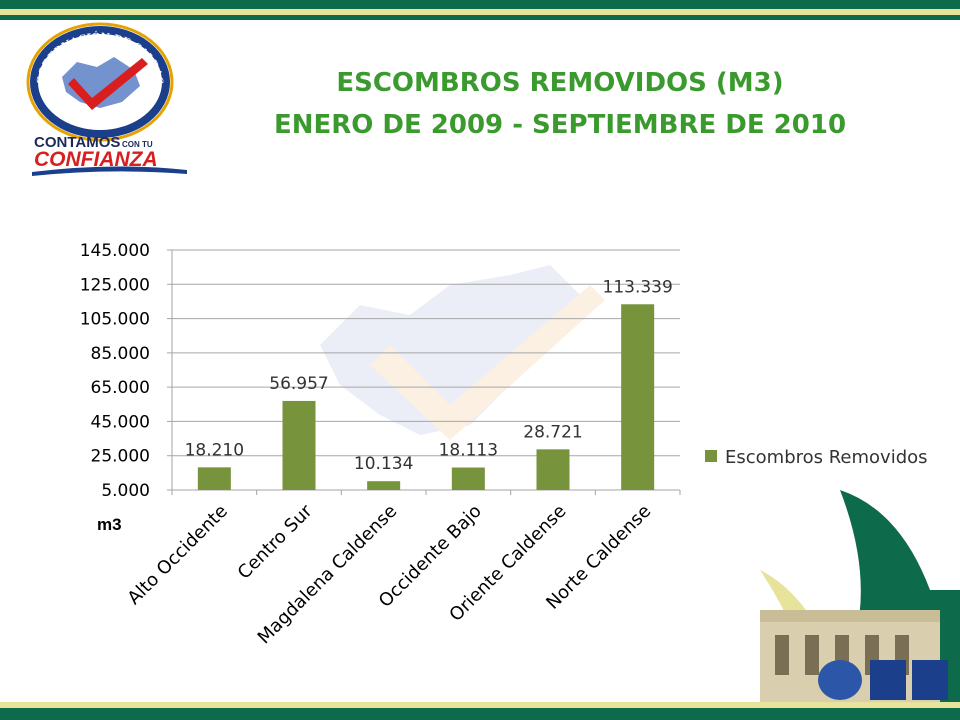  What do you see at coordinates (125, 491) in the screenshot?
I see `y-tick-label: 5.000` at bounding box center [125, 491].